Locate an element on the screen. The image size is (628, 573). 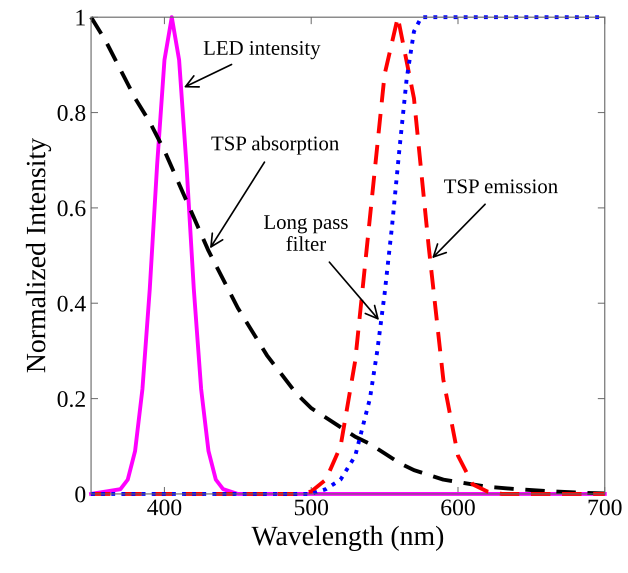
x-tick-label: 500 is located at coordinates (311, 507).